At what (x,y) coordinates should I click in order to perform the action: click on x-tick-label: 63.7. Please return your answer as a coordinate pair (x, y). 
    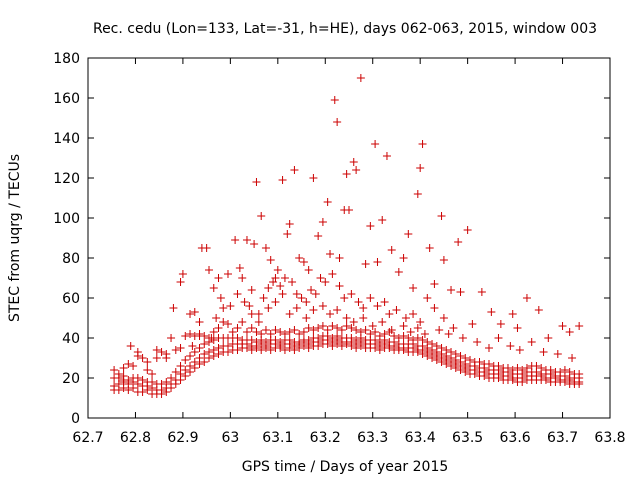
    Looking at the image, I should click on (562, 438).